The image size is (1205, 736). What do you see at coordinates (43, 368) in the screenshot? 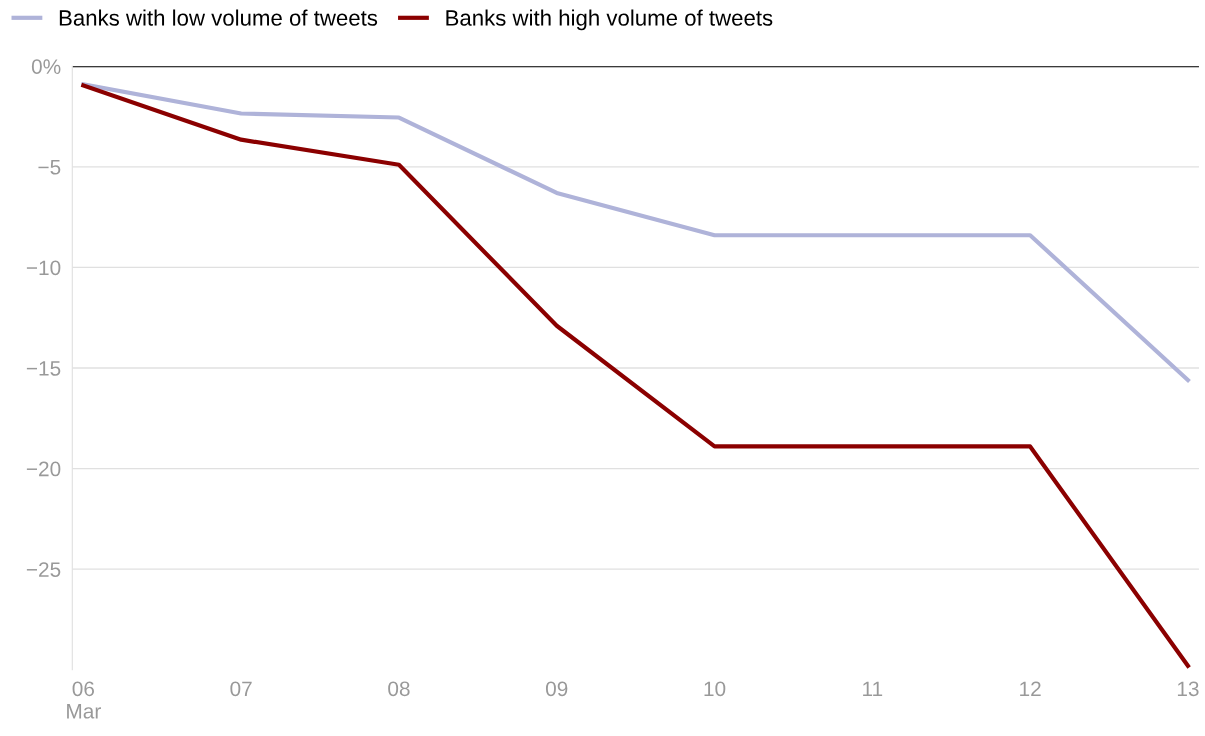
I see `y-tick-label: −15` at bounding box center [43, 368].